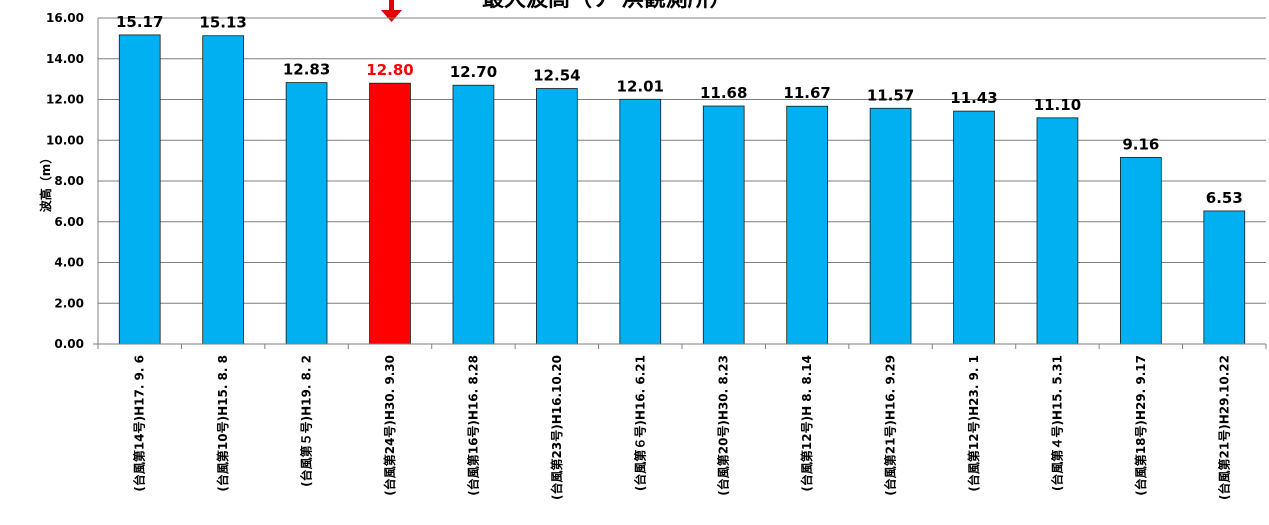 The width and height of the screenshot is (1269, 525). Describe the element at coordinates (640, 86) in the screenshot. I see `data-label: 12.01` at that location.